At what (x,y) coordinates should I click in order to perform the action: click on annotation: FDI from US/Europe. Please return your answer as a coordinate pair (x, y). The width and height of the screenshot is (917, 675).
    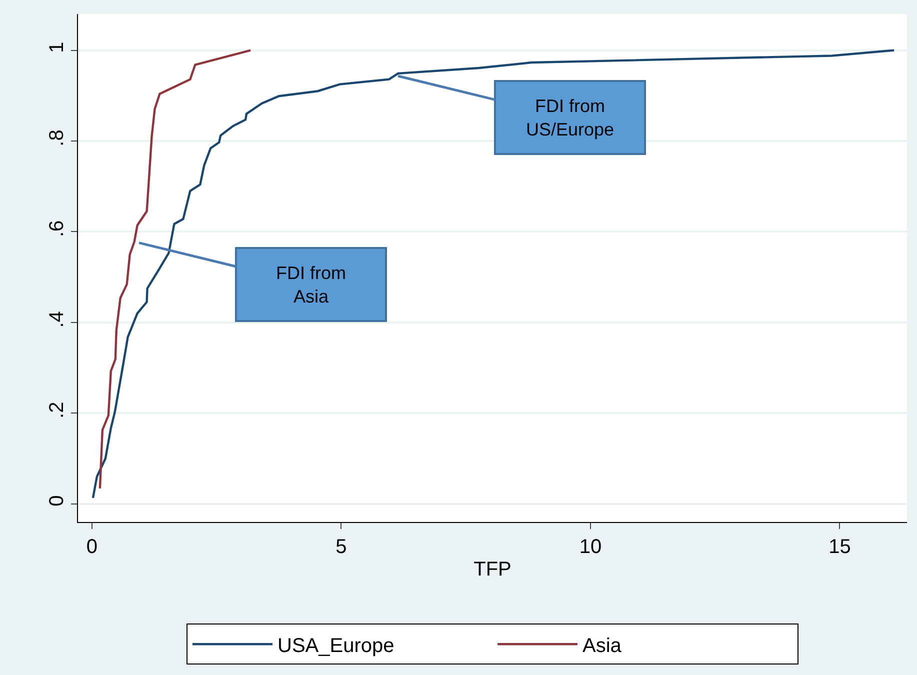
    Looking at the image, I should click on (570, 118).